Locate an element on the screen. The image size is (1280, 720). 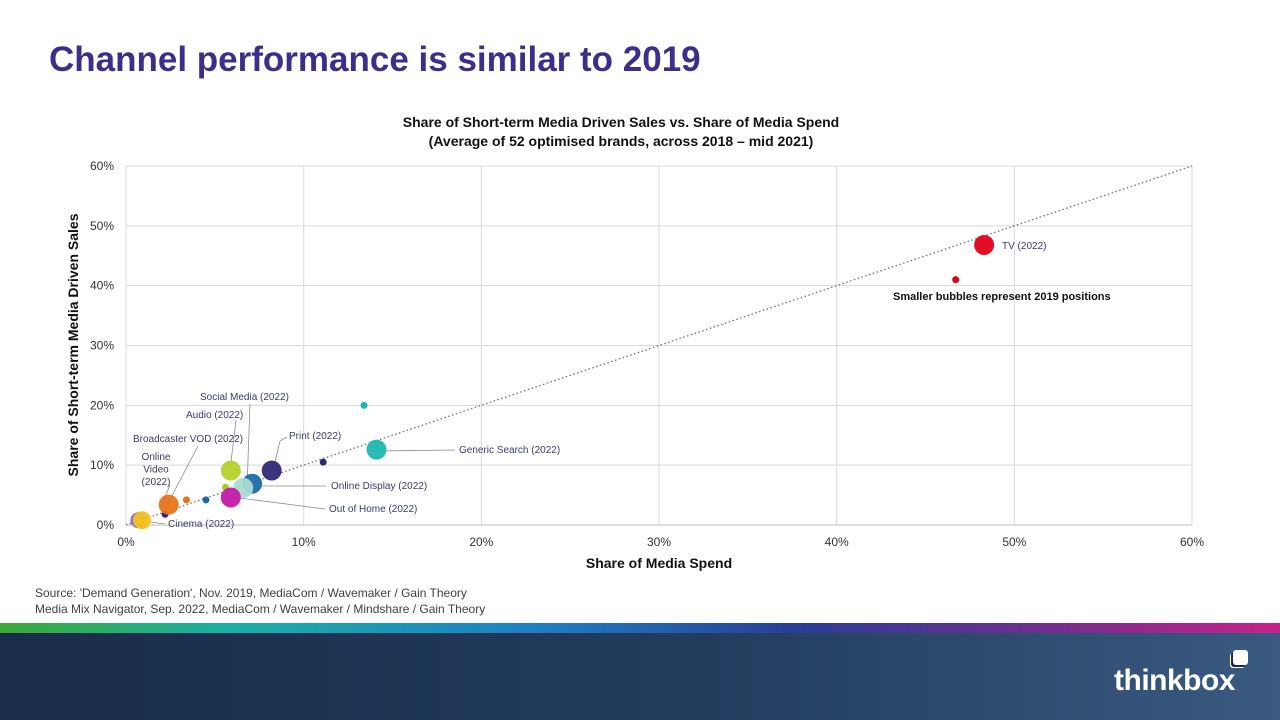
y-tick-labels: 0% 10% 20% 30% 40% 50% 60% is located at coordinates (102, 345).